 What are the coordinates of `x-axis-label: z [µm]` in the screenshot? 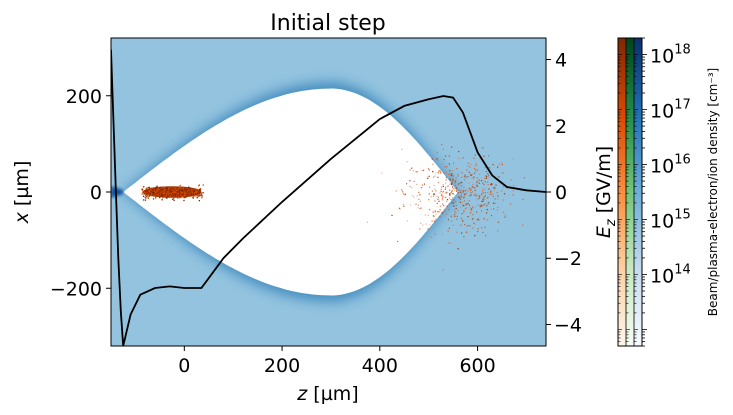 It's located at (327, 394).